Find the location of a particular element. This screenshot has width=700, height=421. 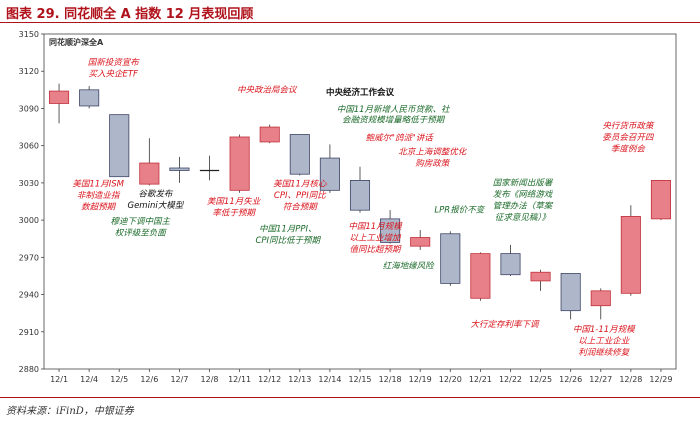

chart-annotation: 中国11月规模以上工业增加值同比超预期 is located at coordinates (375, 238).